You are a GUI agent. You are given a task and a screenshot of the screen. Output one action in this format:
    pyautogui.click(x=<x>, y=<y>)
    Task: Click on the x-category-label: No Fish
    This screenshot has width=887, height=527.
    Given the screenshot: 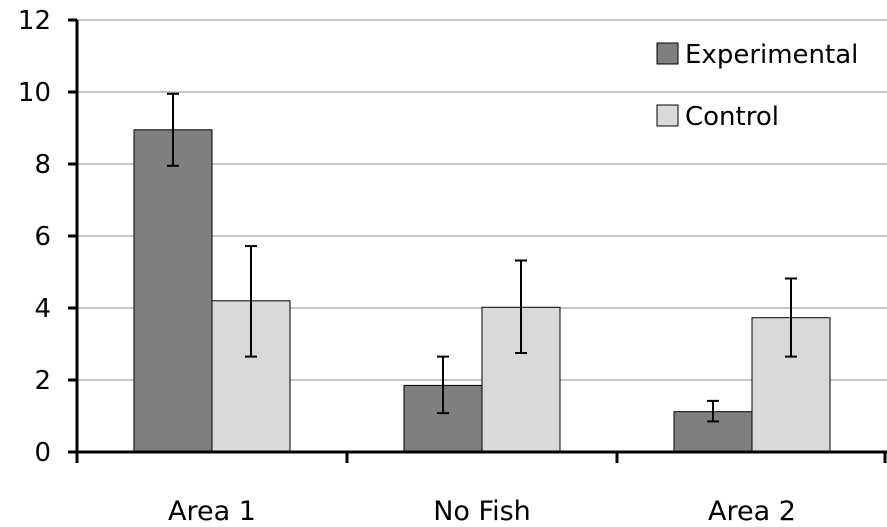 What is the action you would take?
    pyautogui.click(x=482, y=511)
    